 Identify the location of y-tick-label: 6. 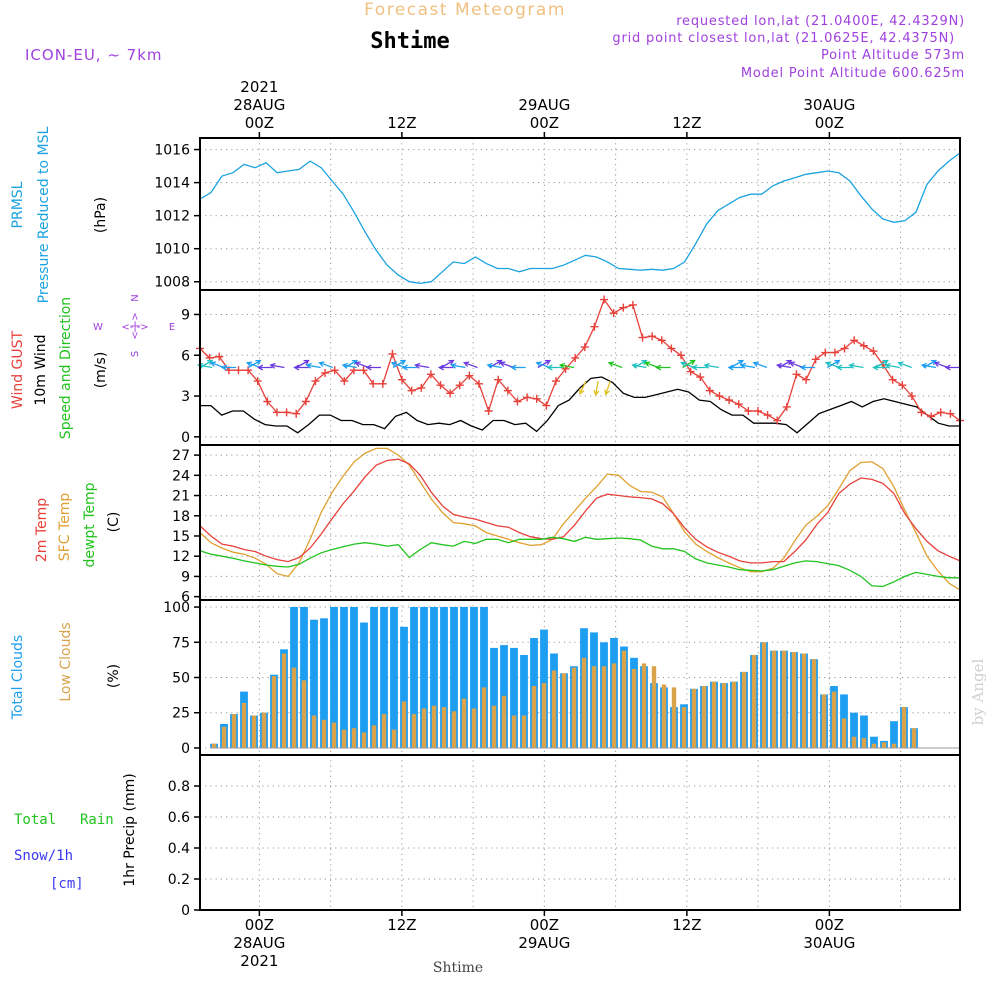
(185, 598).